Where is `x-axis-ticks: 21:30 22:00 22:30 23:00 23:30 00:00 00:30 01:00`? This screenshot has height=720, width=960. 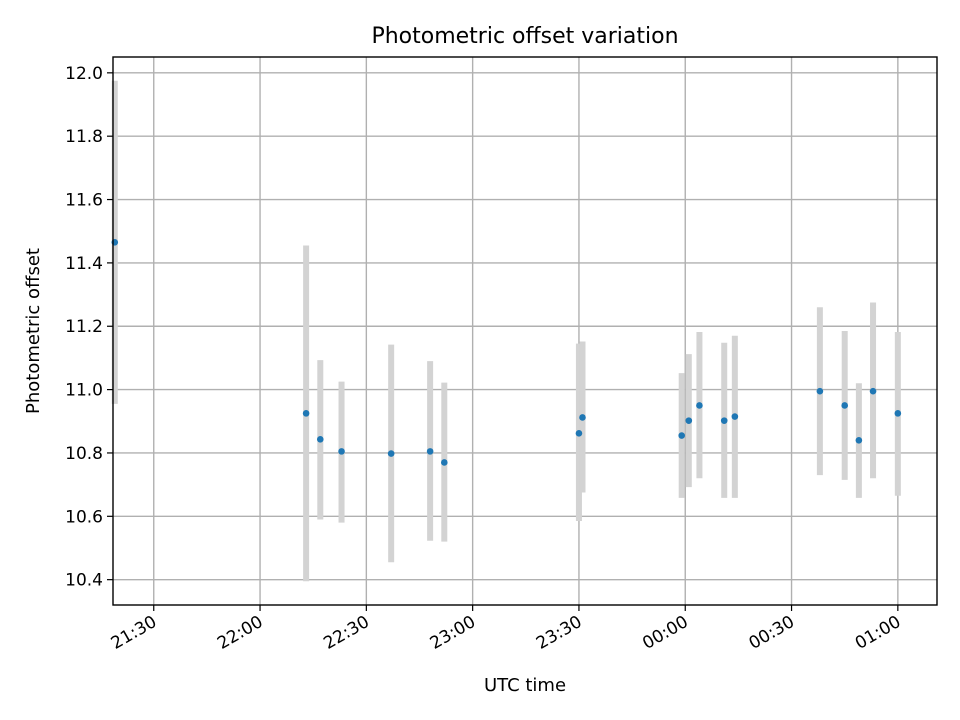
x-axis-ticks: 21:30 22:00 22:30 23:00 23:30 00:00 00:30 01:00 is located at coordinates (506, 629).